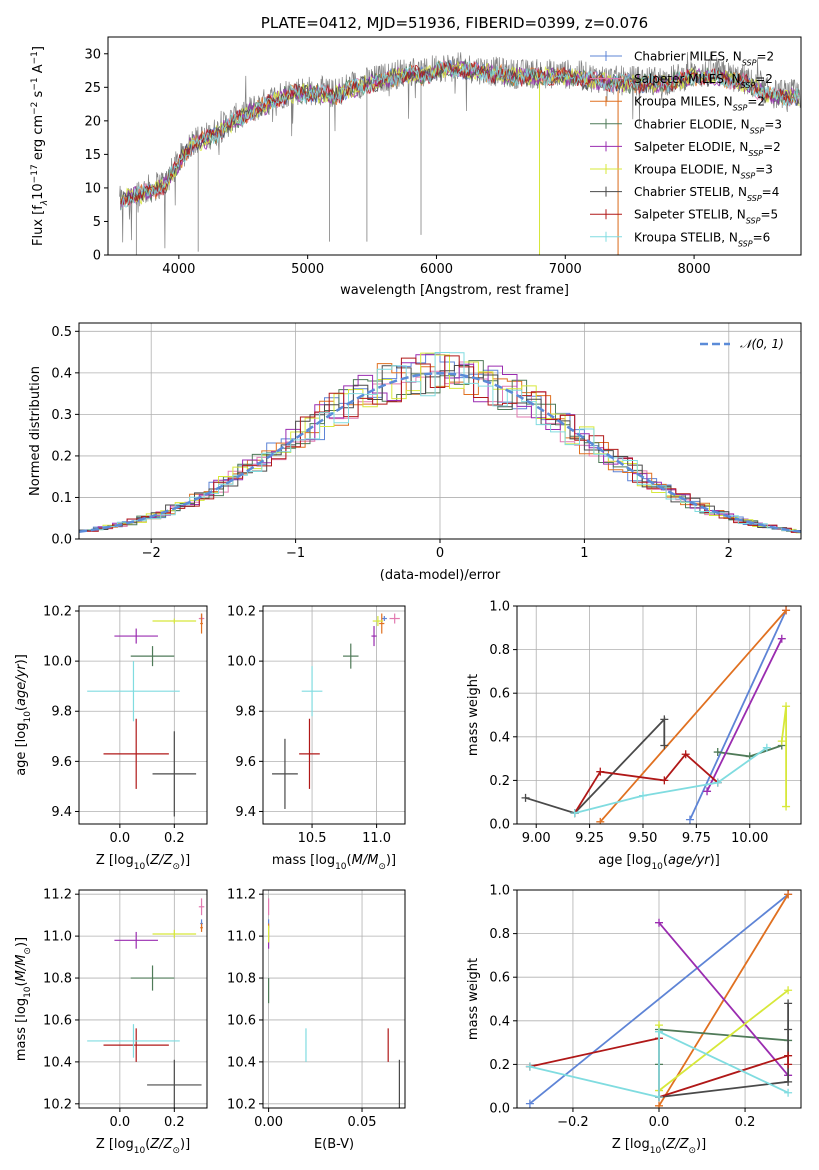 This screenshot has width=819, height=1170. I want to click on y-tick-label: 0.0, so click(61, 540).